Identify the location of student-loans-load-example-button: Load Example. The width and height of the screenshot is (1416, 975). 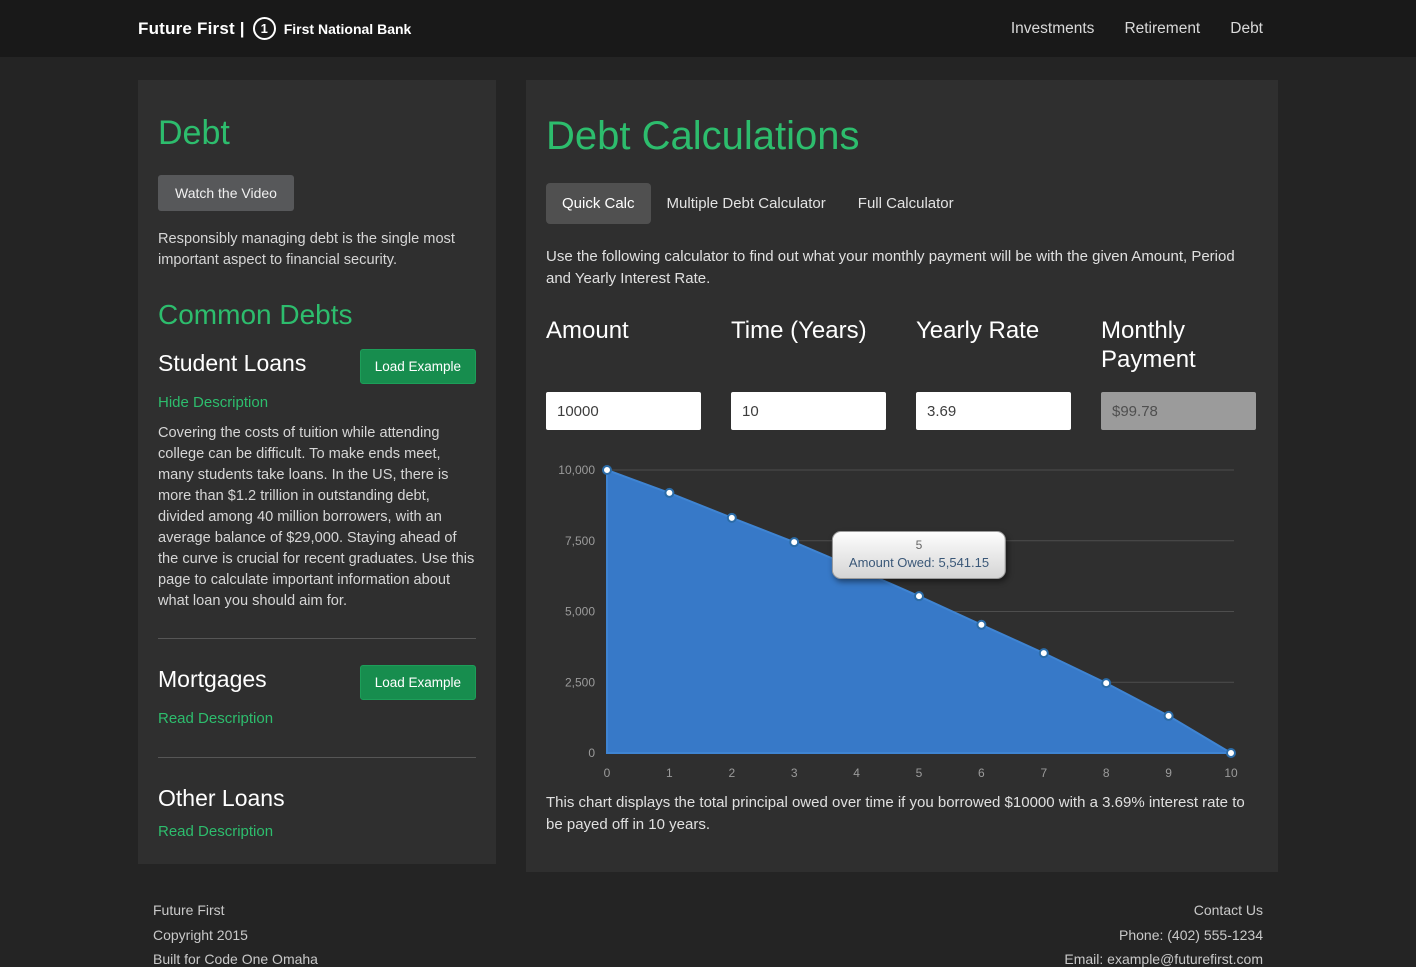
(417, 366).